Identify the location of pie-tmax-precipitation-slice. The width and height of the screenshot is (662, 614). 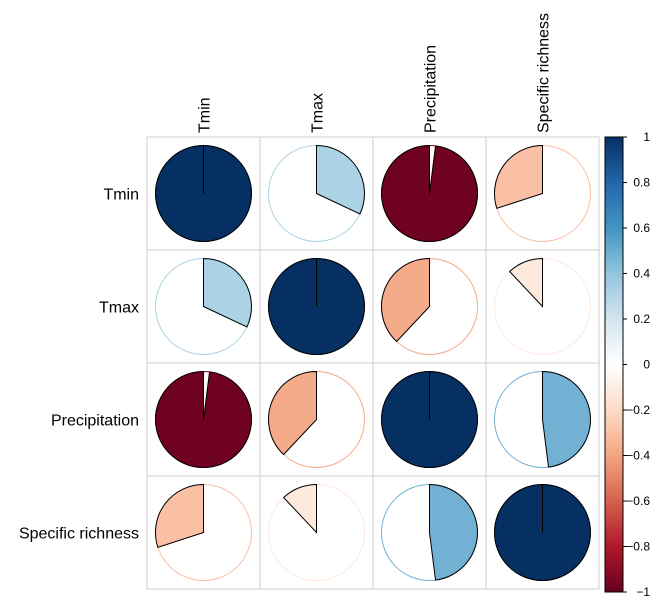
(405, 300).